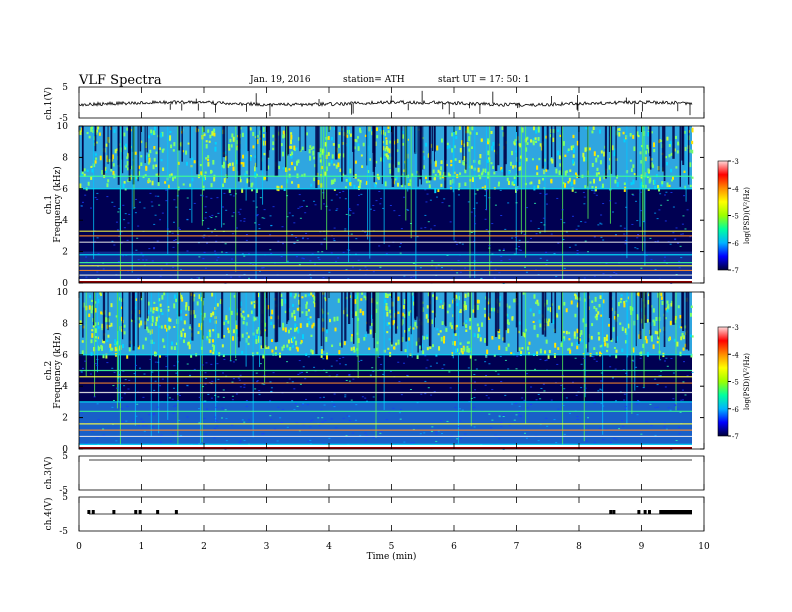 The image size is (792, 612). Describe the element at coordinates (735, 271) in the screenshot. I see `colorbar-tick-label: -7` at that location.